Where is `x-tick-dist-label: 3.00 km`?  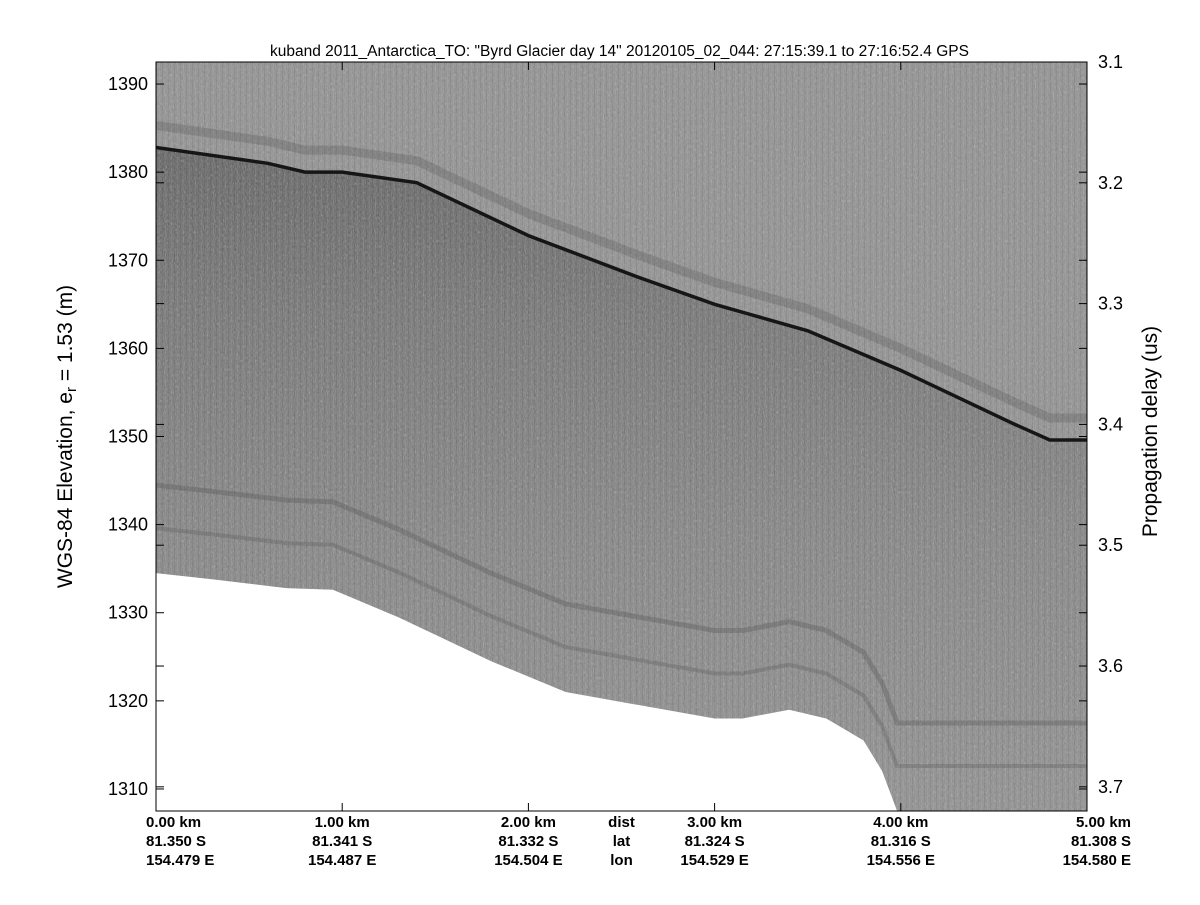 x-tick-dist-label: 3.00 km is located at coordinates (714, 822).